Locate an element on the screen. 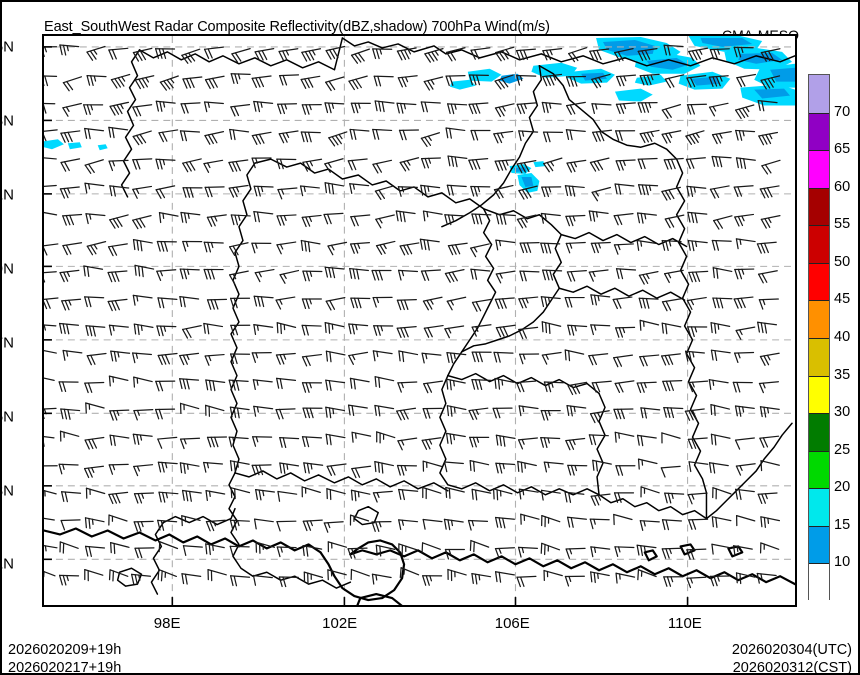  reflectivity-colorbar is located at coordinates (819, 337).